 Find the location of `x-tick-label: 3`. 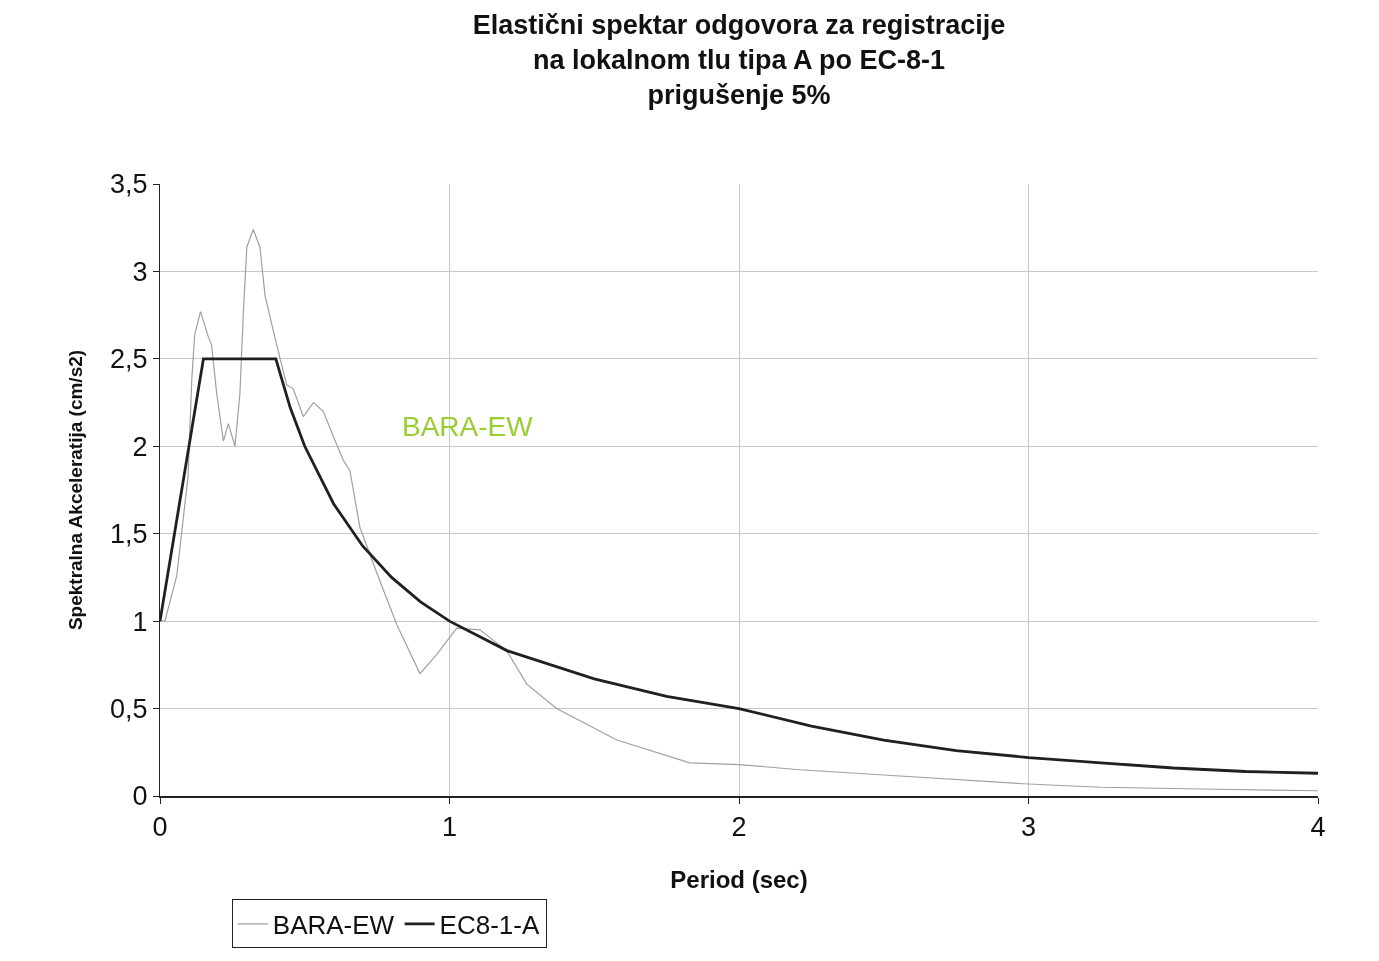

x-tick-label: 3 is located at coordinates (1028, 827).